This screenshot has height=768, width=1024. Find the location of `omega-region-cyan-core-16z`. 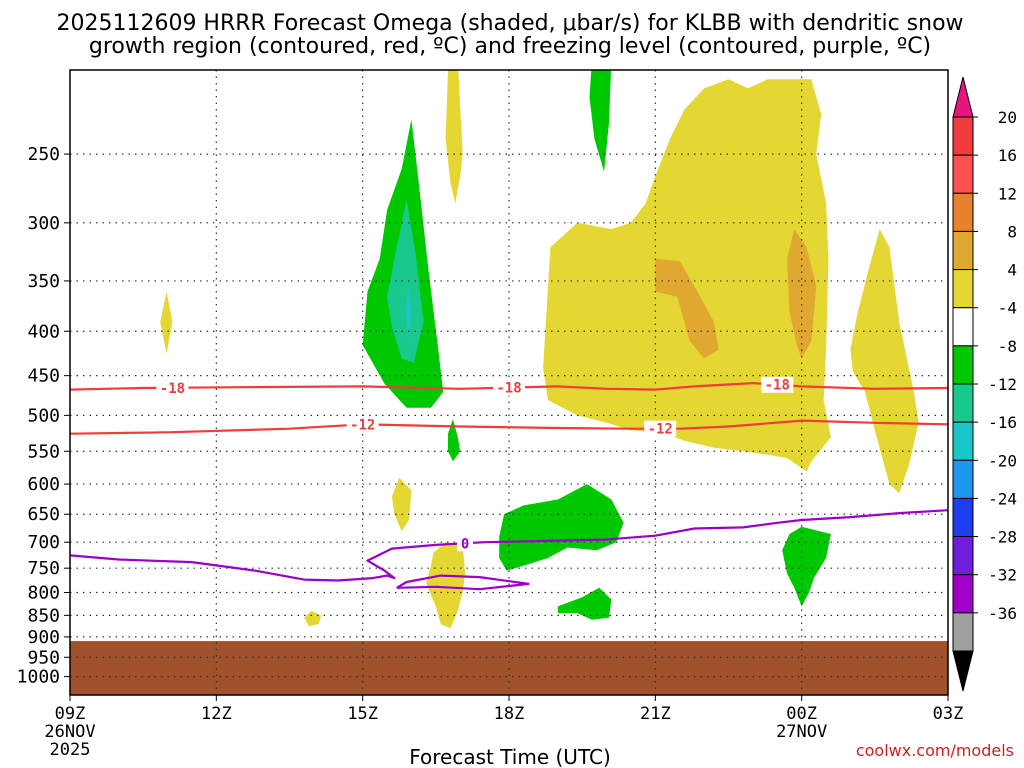

omega-region-cyan-core-16z is located at coordinates (408, 312).